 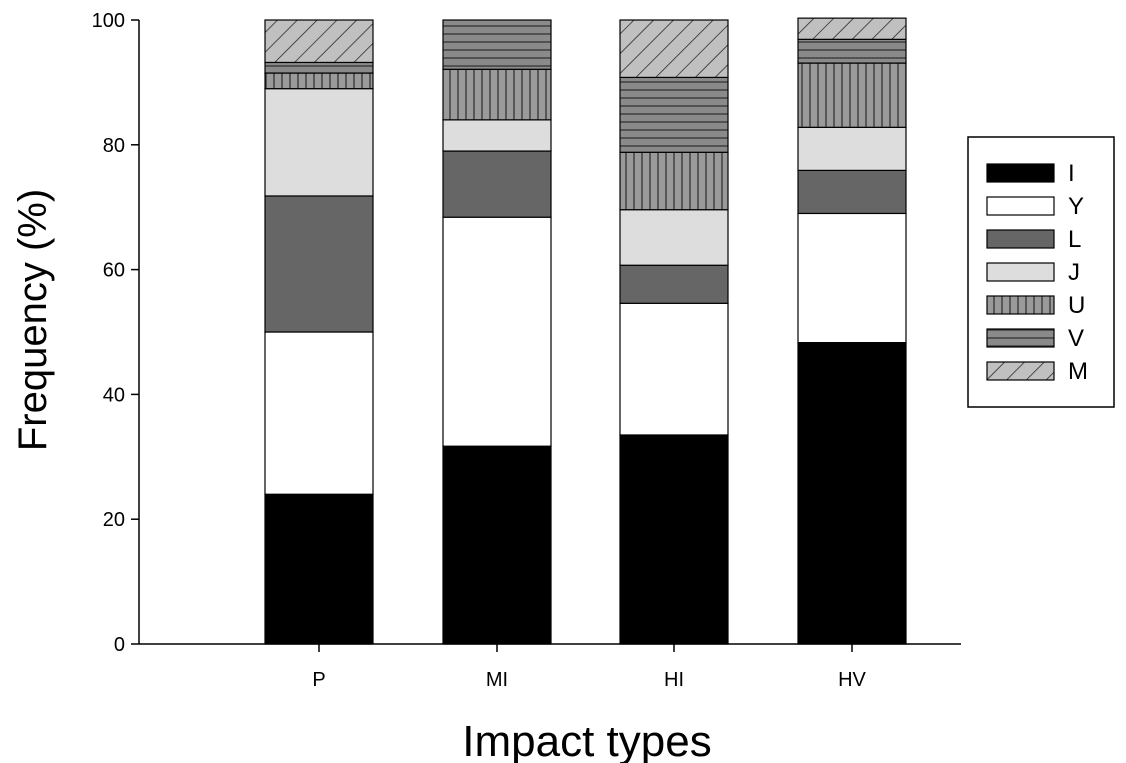 What do you see at coordinates (1020, 239) in the screenshot?
I see `legend-swatch-l` at bounding box center [1020, 239].